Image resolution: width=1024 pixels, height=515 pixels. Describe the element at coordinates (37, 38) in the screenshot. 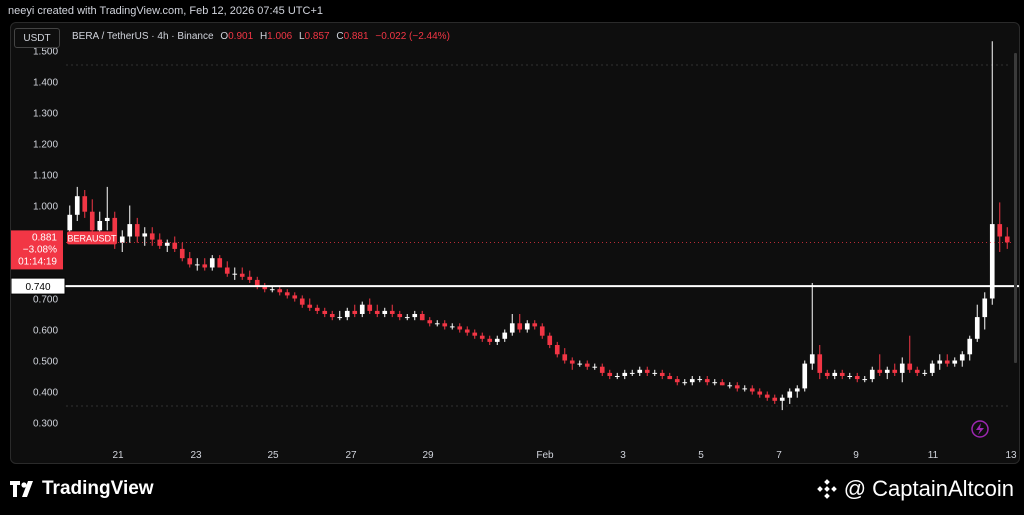

I see `currency-selector-button: USDT` at that location.